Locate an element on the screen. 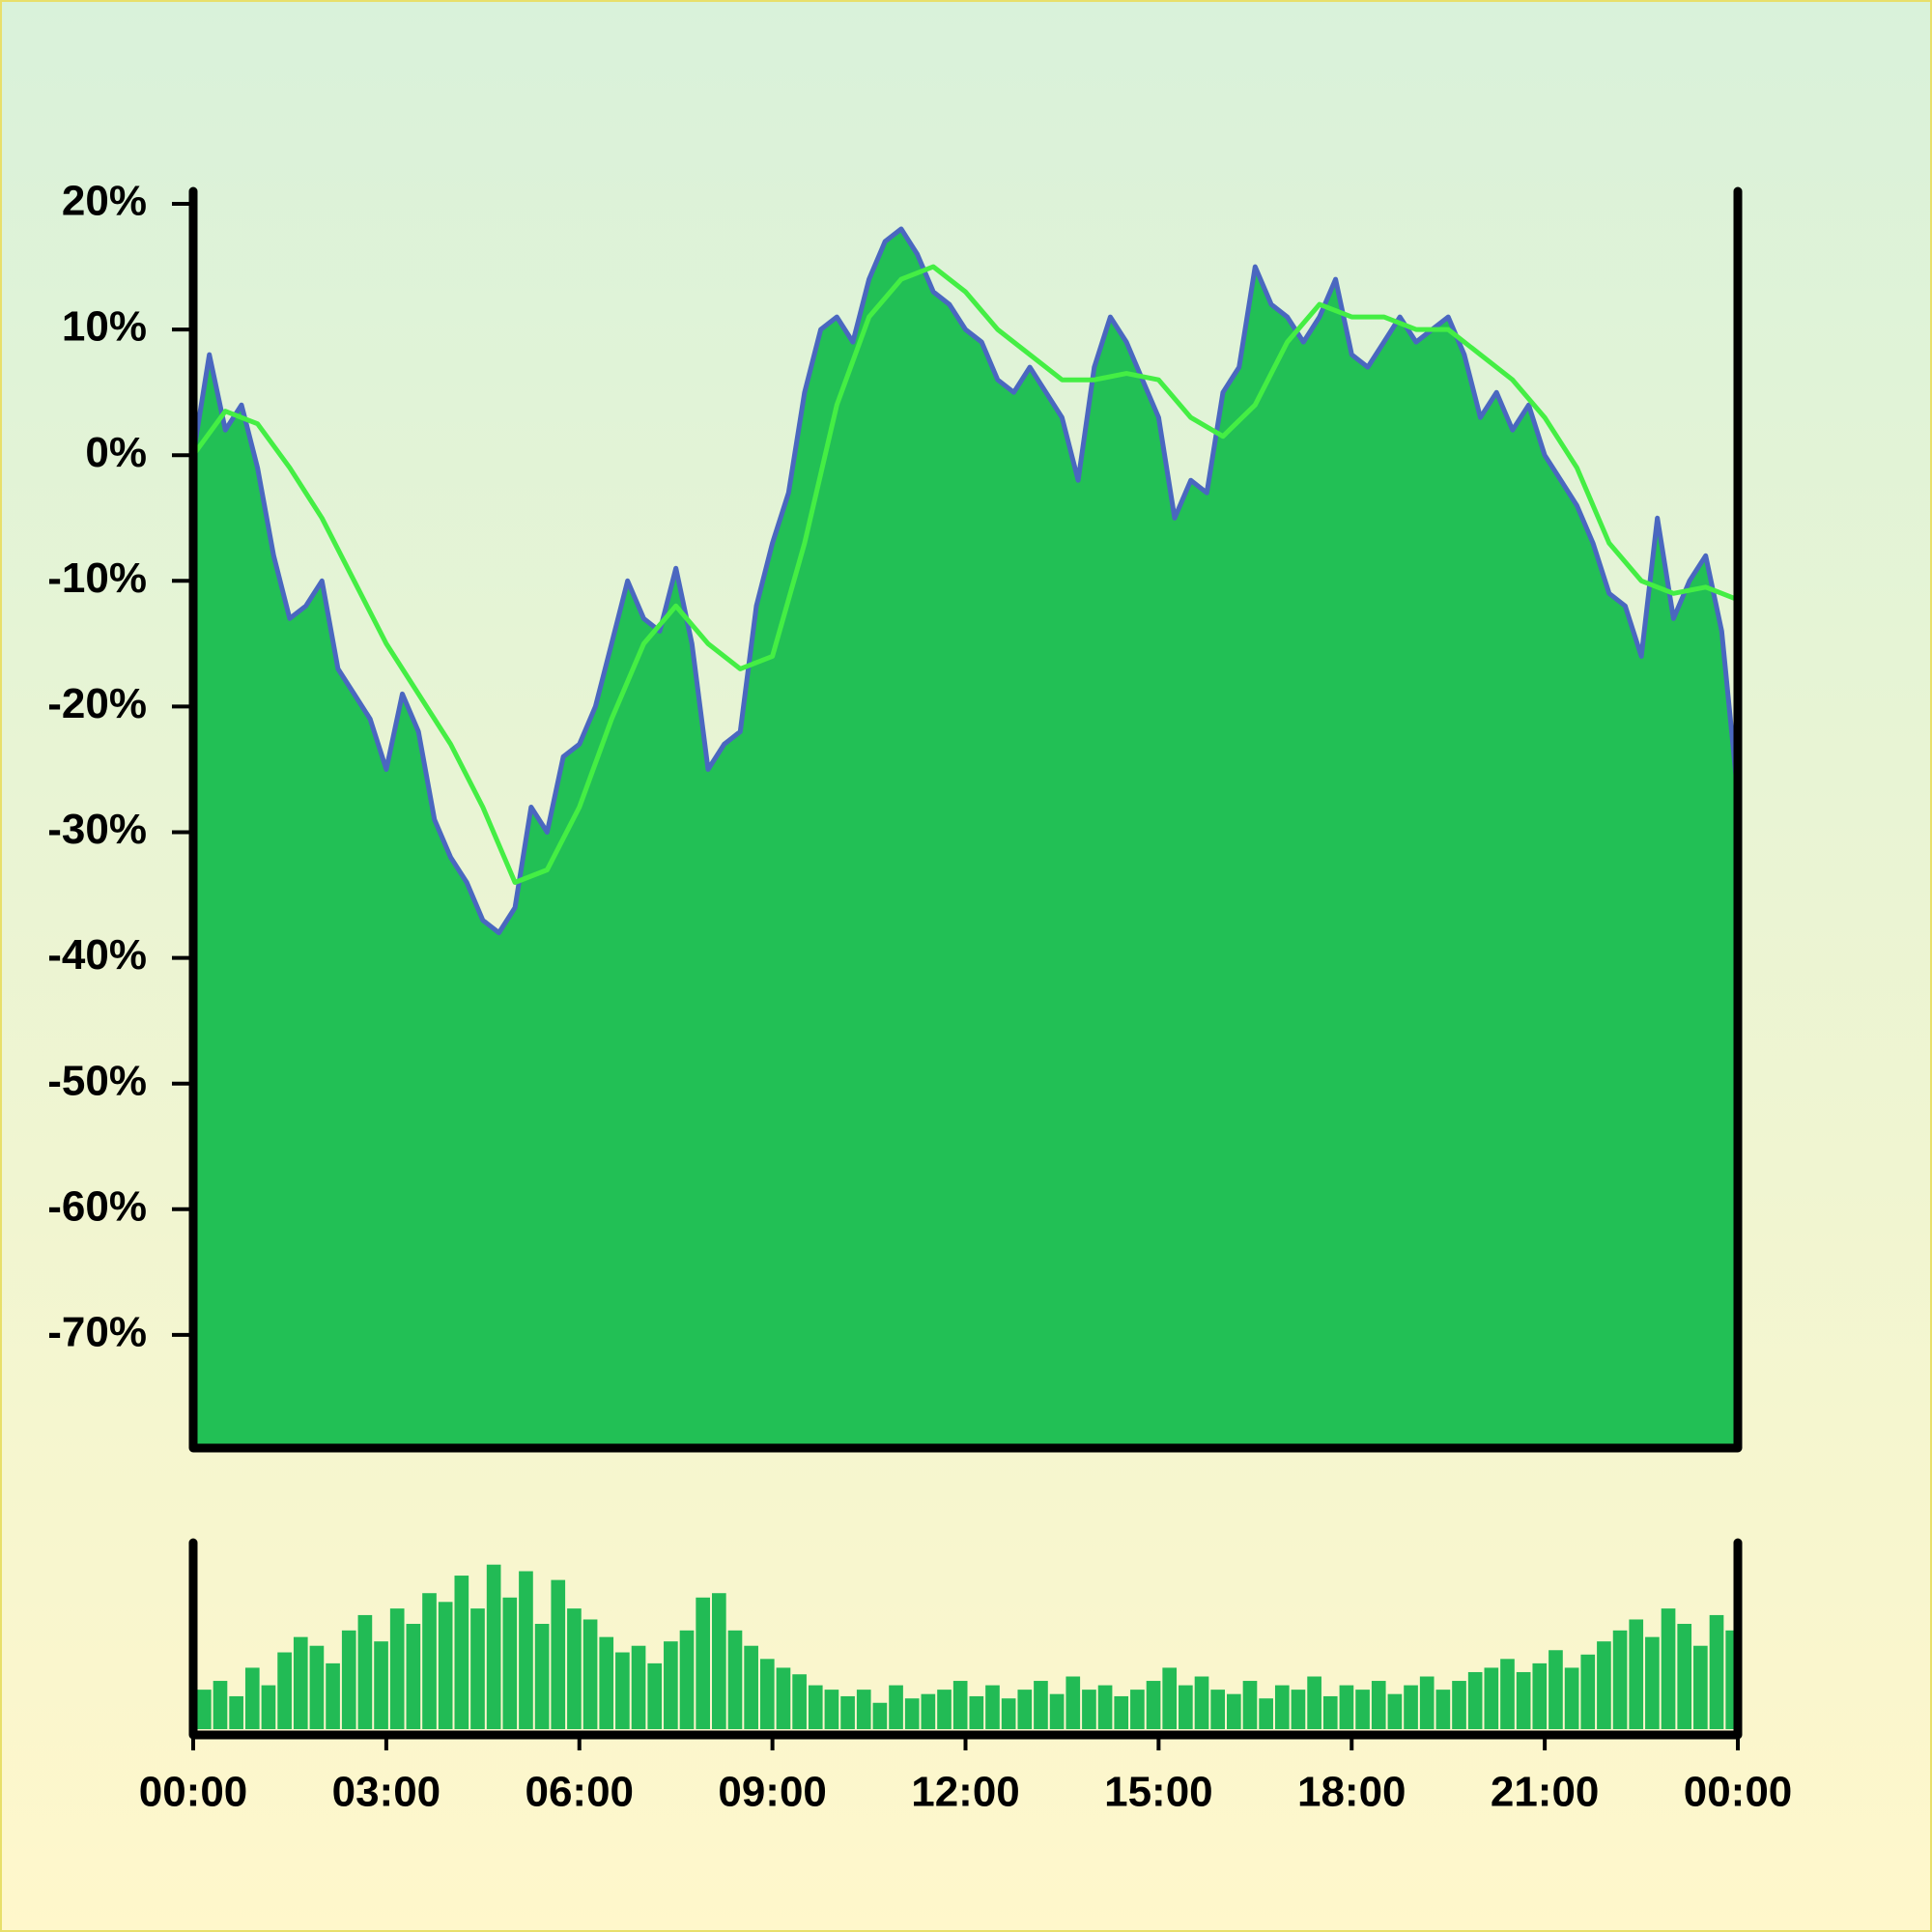 The height and width of the screenshot is (1932, 1932). y-tick-label: -20% is located at coordinates (97, 703).